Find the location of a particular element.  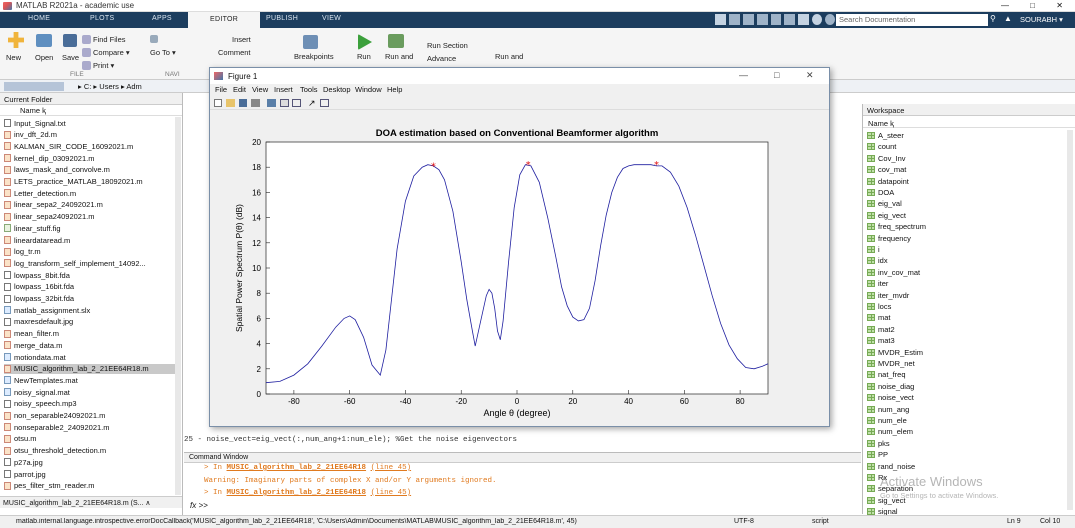

file-item: NewTemplates.mat is located at coordinates (41, 380).